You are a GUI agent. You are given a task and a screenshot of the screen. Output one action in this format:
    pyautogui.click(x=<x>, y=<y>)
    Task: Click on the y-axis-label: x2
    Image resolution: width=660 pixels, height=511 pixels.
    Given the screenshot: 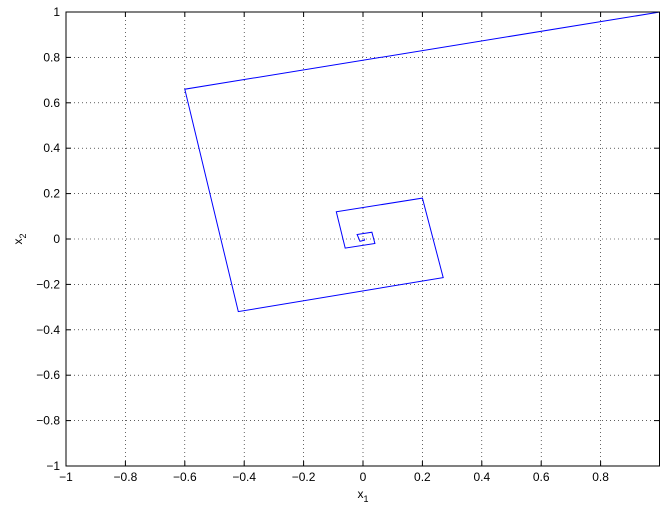 What is the action you would take?
    pyautogui.click(x=19, y=238)
    